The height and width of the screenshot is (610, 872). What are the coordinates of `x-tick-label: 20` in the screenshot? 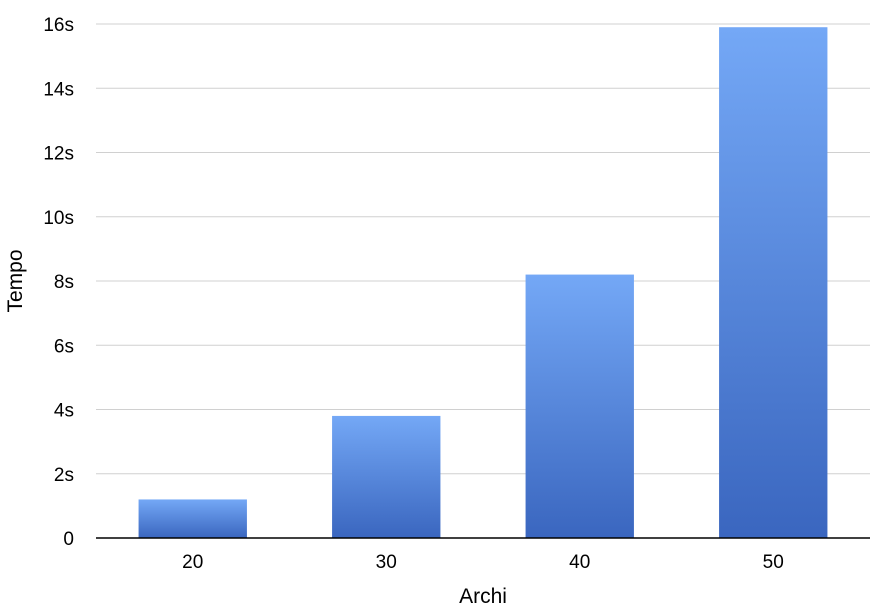 It's located at (192, 562).